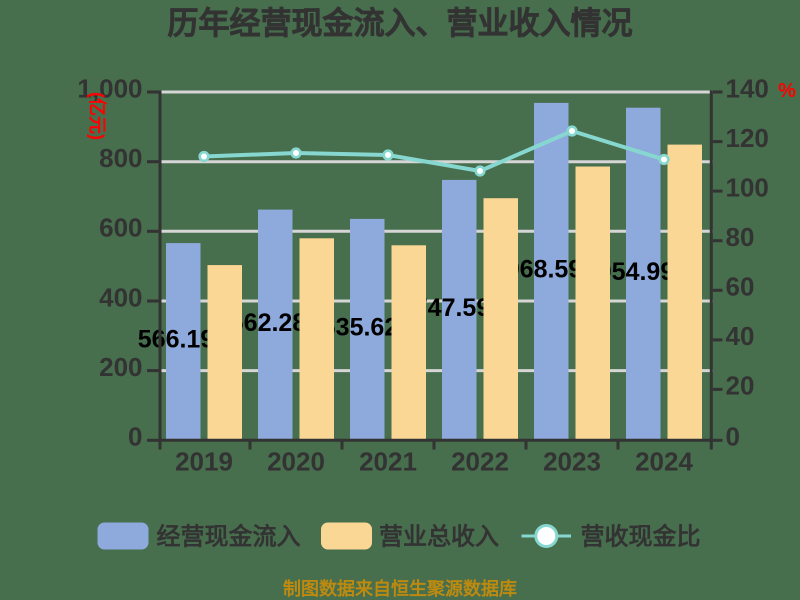 The height and width of the screenshot is (600, 800). Describe the element at coordinates (439, 537) in the screenshot. I see `svg-text: 营业总收入` at that location.